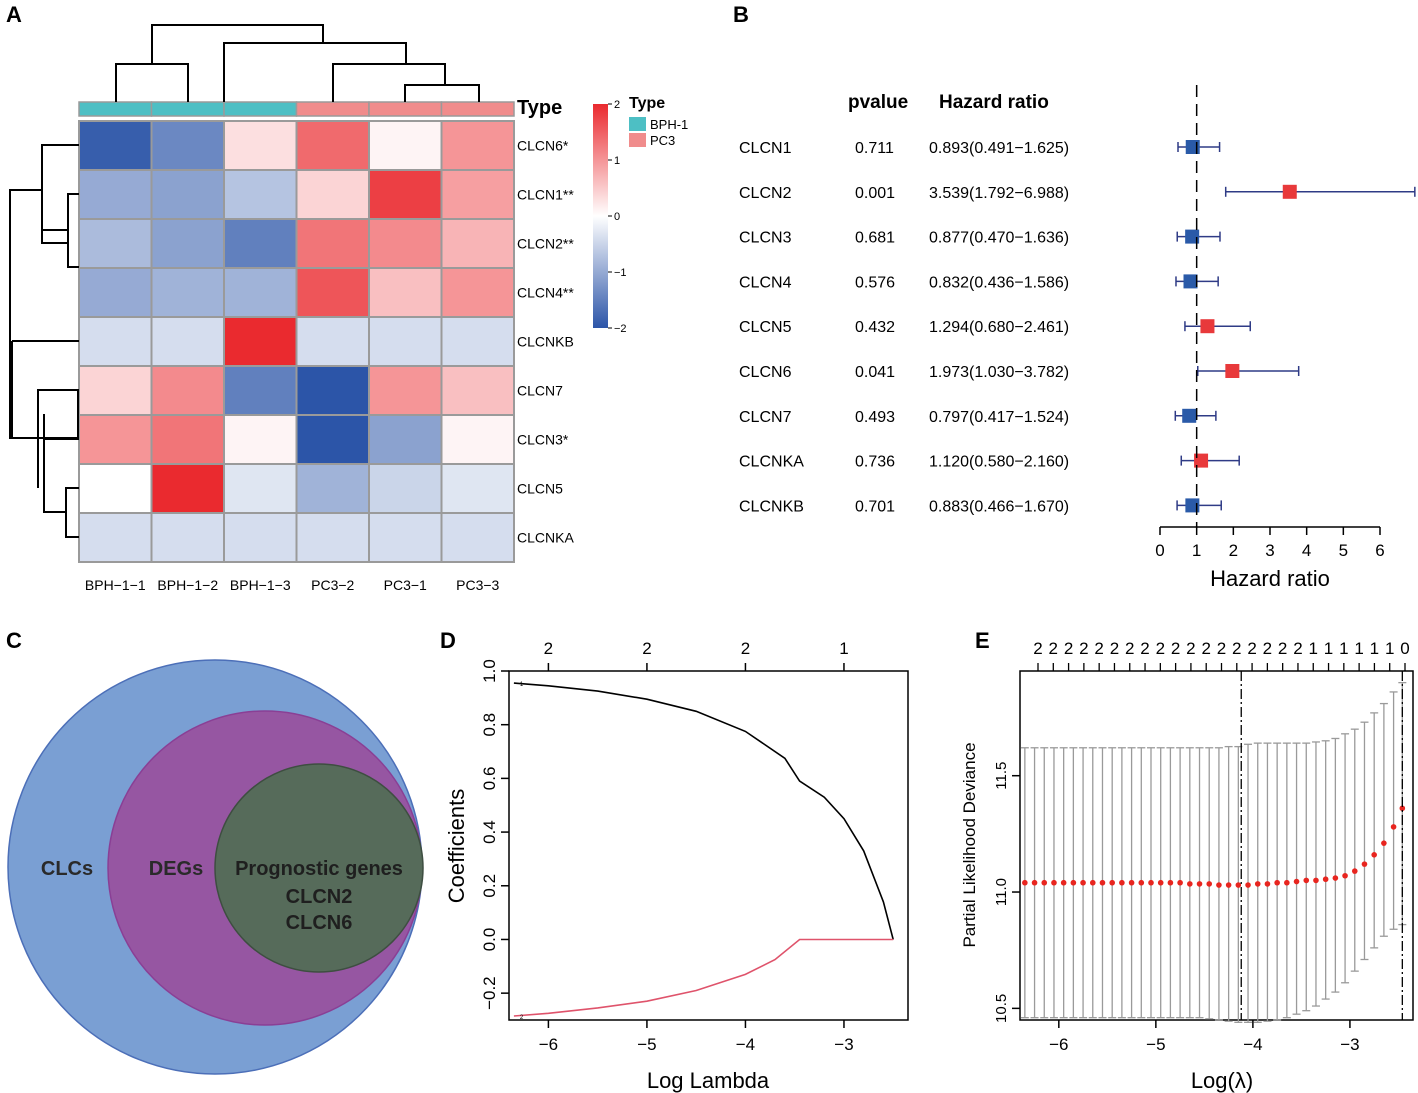 This screenshot has height=1093, width=1418. I want to click on gene-label: CLCN1, so click(765, 148).